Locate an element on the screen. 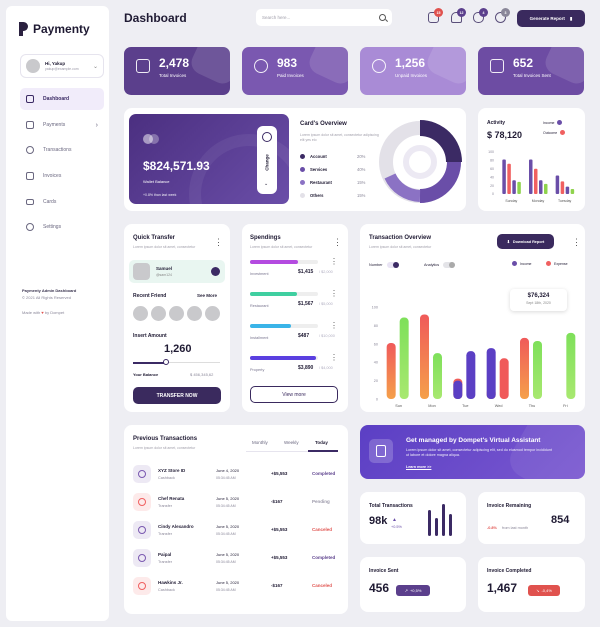  y-tick-label: 100 is located at coordinates (375, 308).